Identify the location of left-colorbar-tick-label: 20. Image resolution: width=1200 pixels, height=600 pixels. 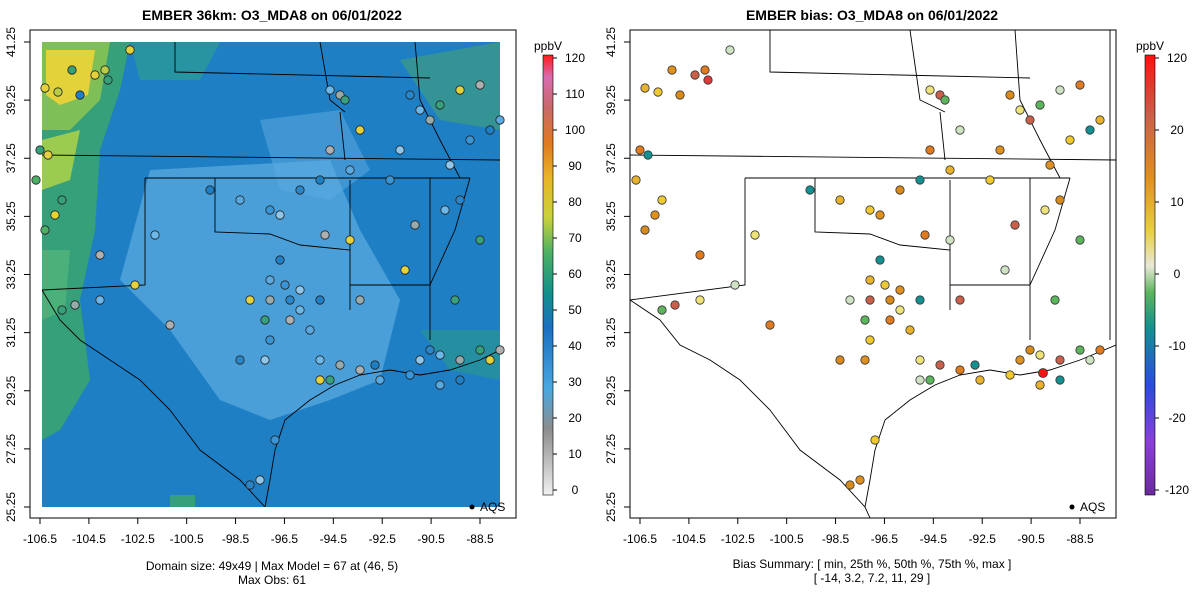
(575, 418).